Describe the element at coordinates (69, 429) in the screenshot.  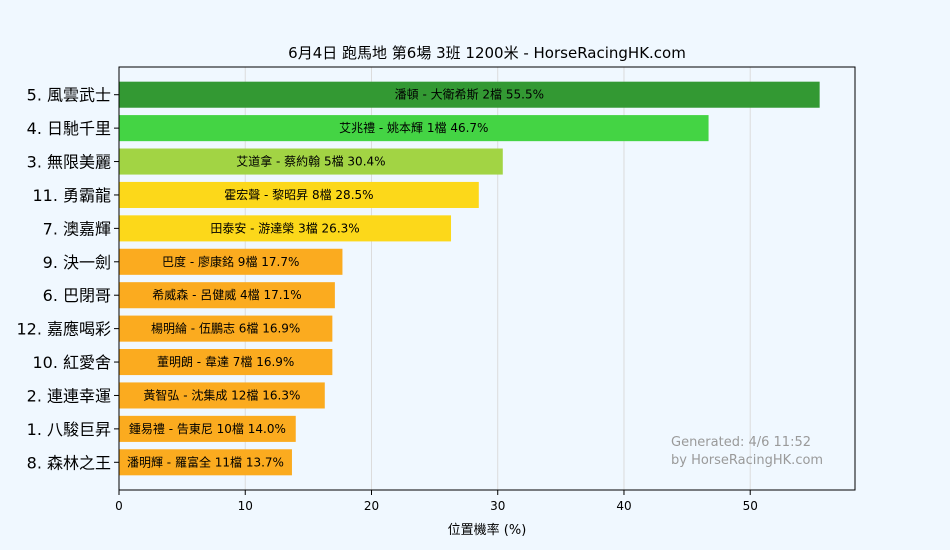
I see `category-label: 1. 八駿巨昇` at that location.